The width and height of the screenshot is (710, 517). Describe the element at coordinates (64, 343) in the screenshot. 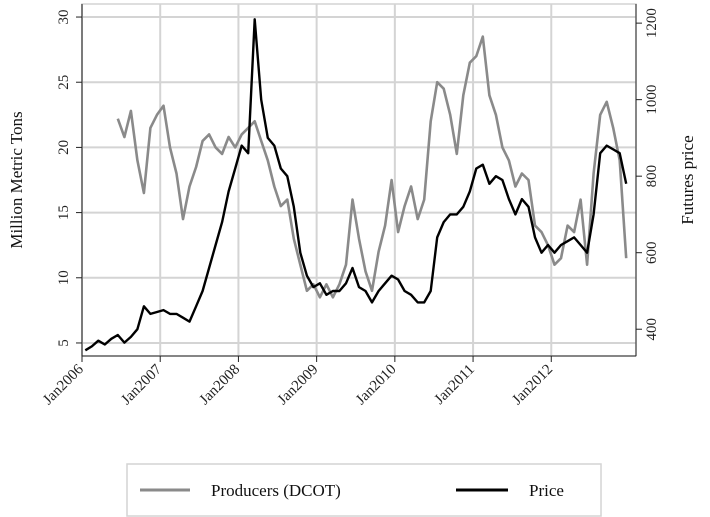

I see `y-tick-label: 5` at that location.